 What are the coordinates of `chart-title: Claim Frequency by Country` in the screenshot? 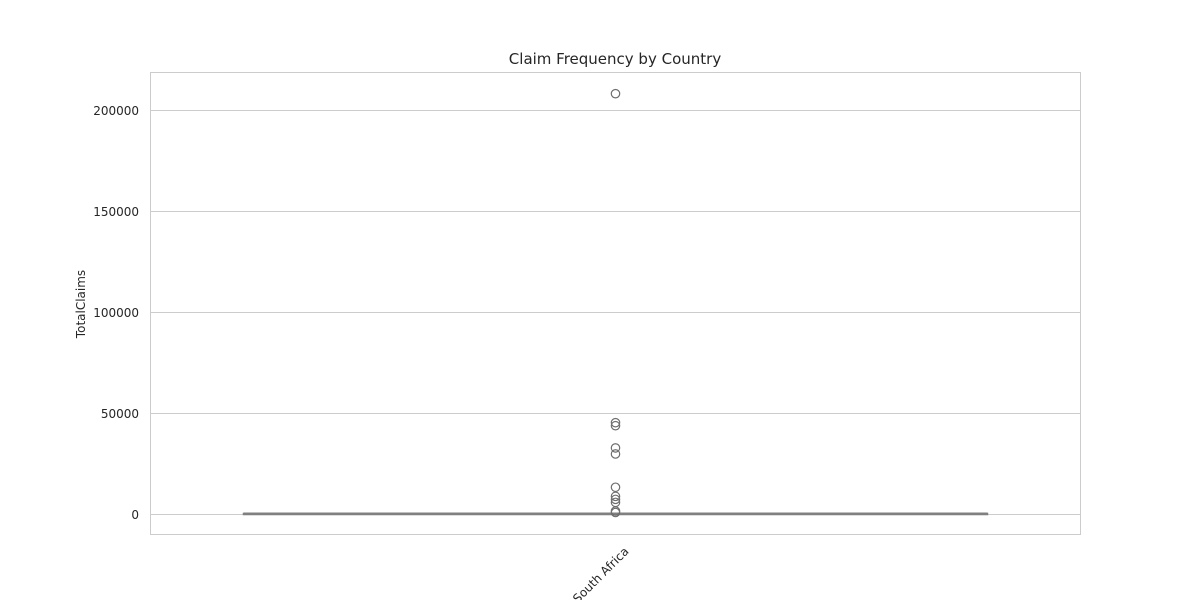 It's located at (615, 59).